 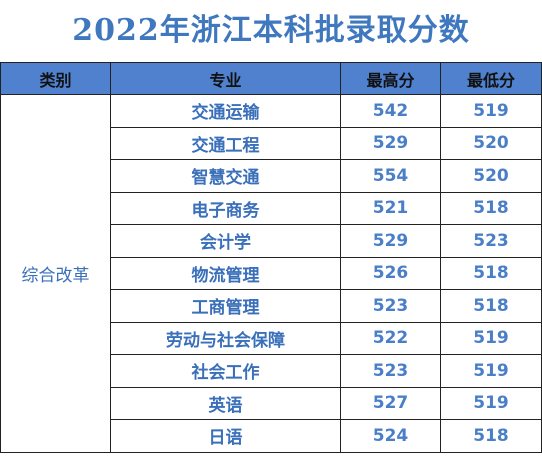 What do you see at coordinates (225, 403) in the screenshot?
I see `major-cell: 英语` at bounding box center [225, 403].